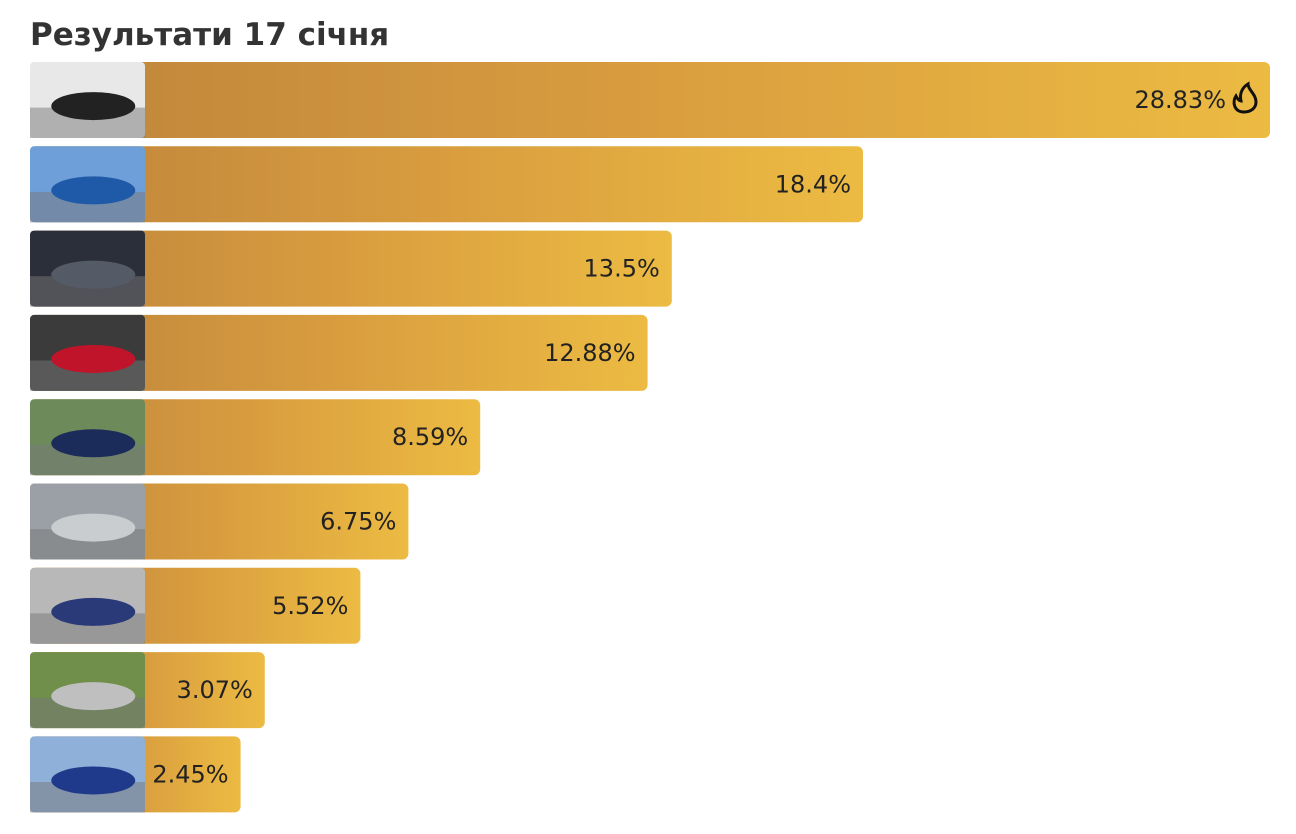 The width and height of the screenshot is (1296, 834). I want to click on value-label: 3.07%, so click(215, 690).